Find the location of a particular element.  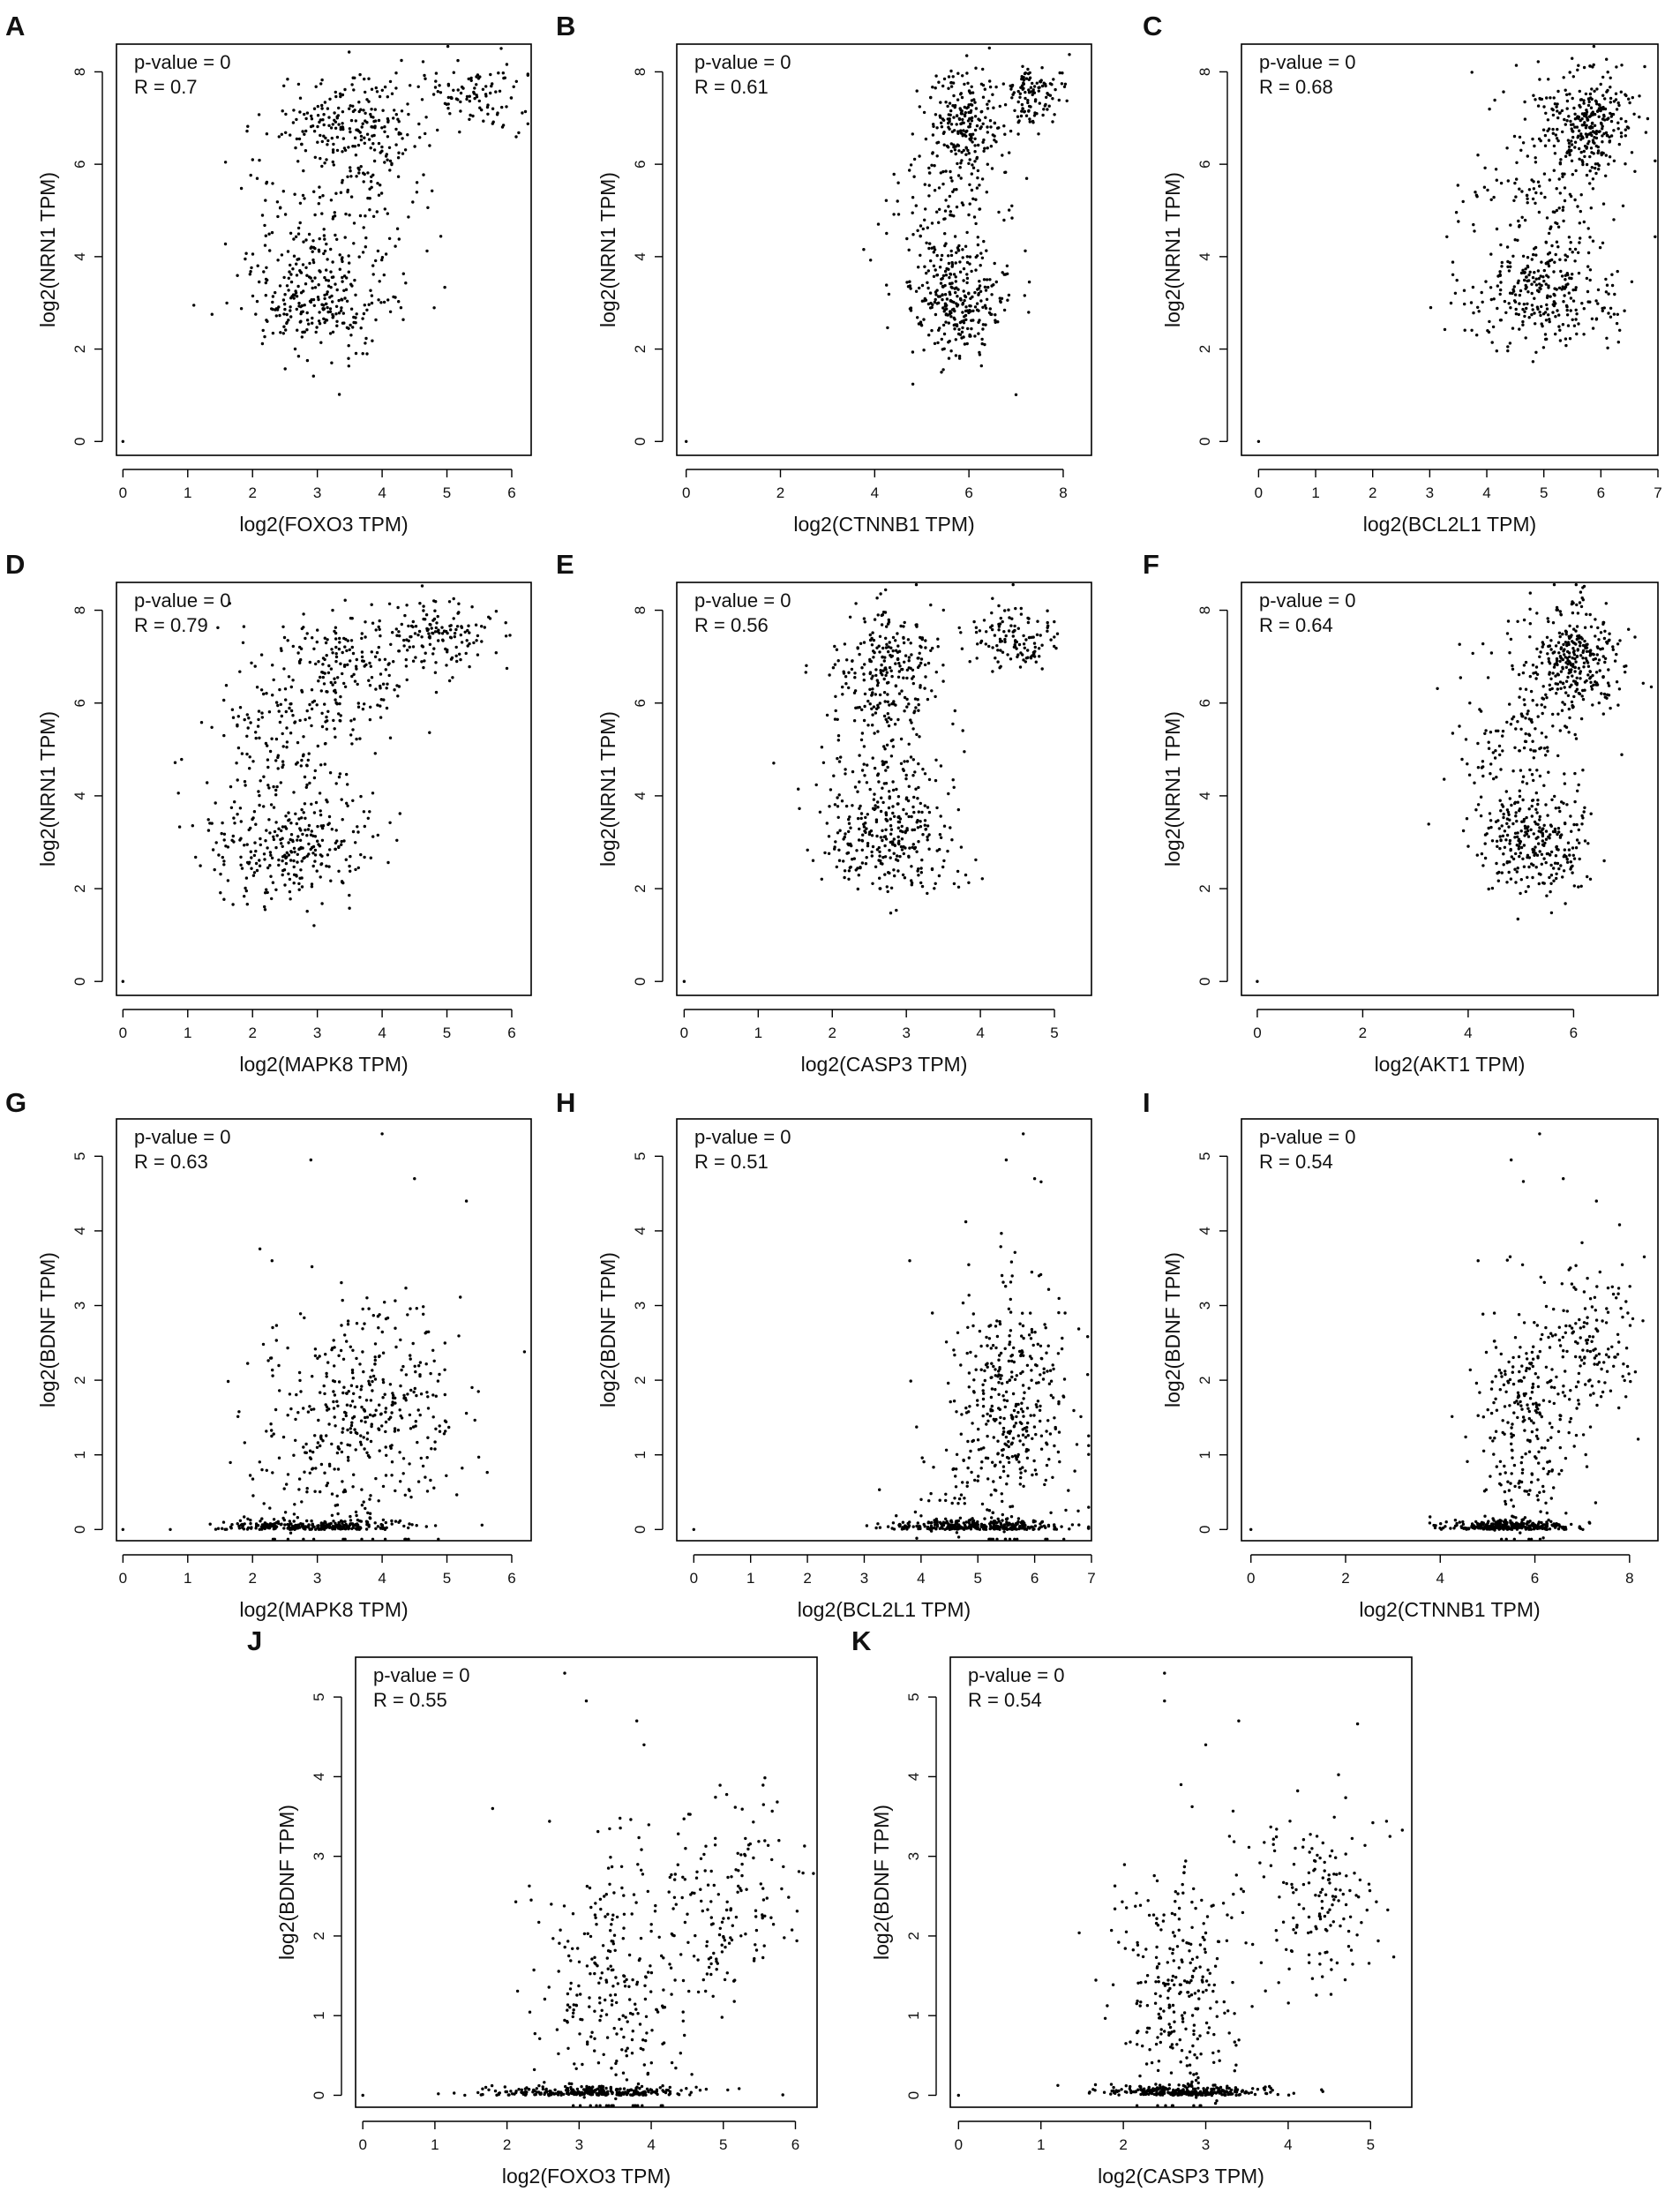

panel-a-x-tick-label: 5 is located at coordinates (447, 492).